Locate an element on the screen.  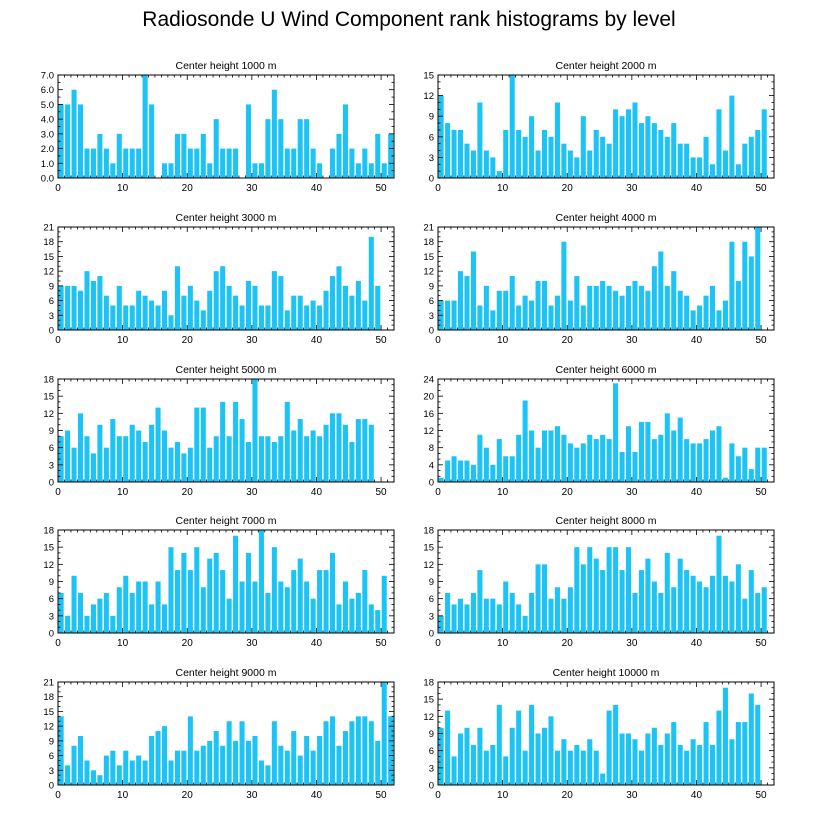
x-tick-label: 40 is located at coordinates (697, 643).